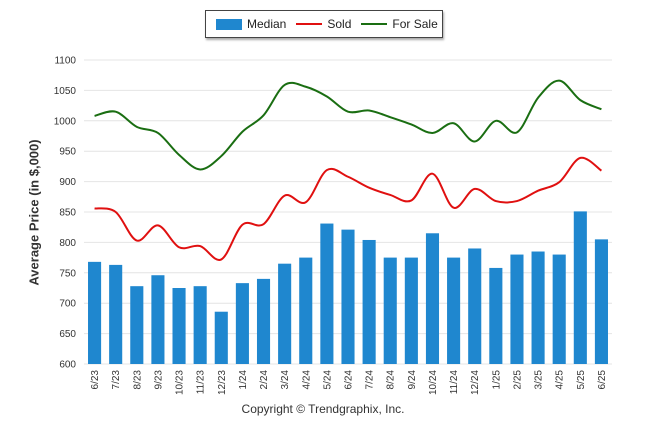  Describe the element at coordinates (65, 91) in the screenshot. I see `y-tick-label: 1050` at that location.